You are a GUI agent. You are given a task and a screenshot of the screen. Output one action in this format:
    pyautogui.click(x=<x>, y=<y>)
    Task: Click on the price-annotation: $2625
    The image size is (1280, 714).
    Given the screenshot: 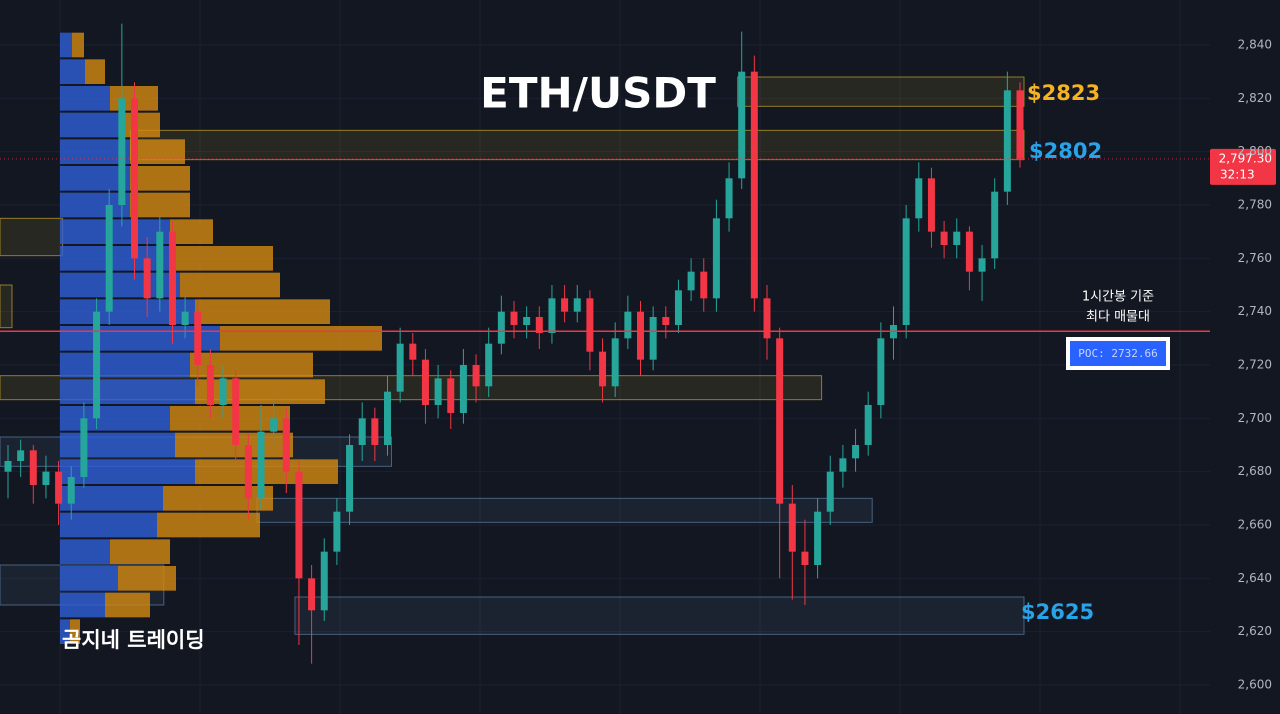 What is the action you would take?
    pyautogui.click(x=1057, y=612)
    